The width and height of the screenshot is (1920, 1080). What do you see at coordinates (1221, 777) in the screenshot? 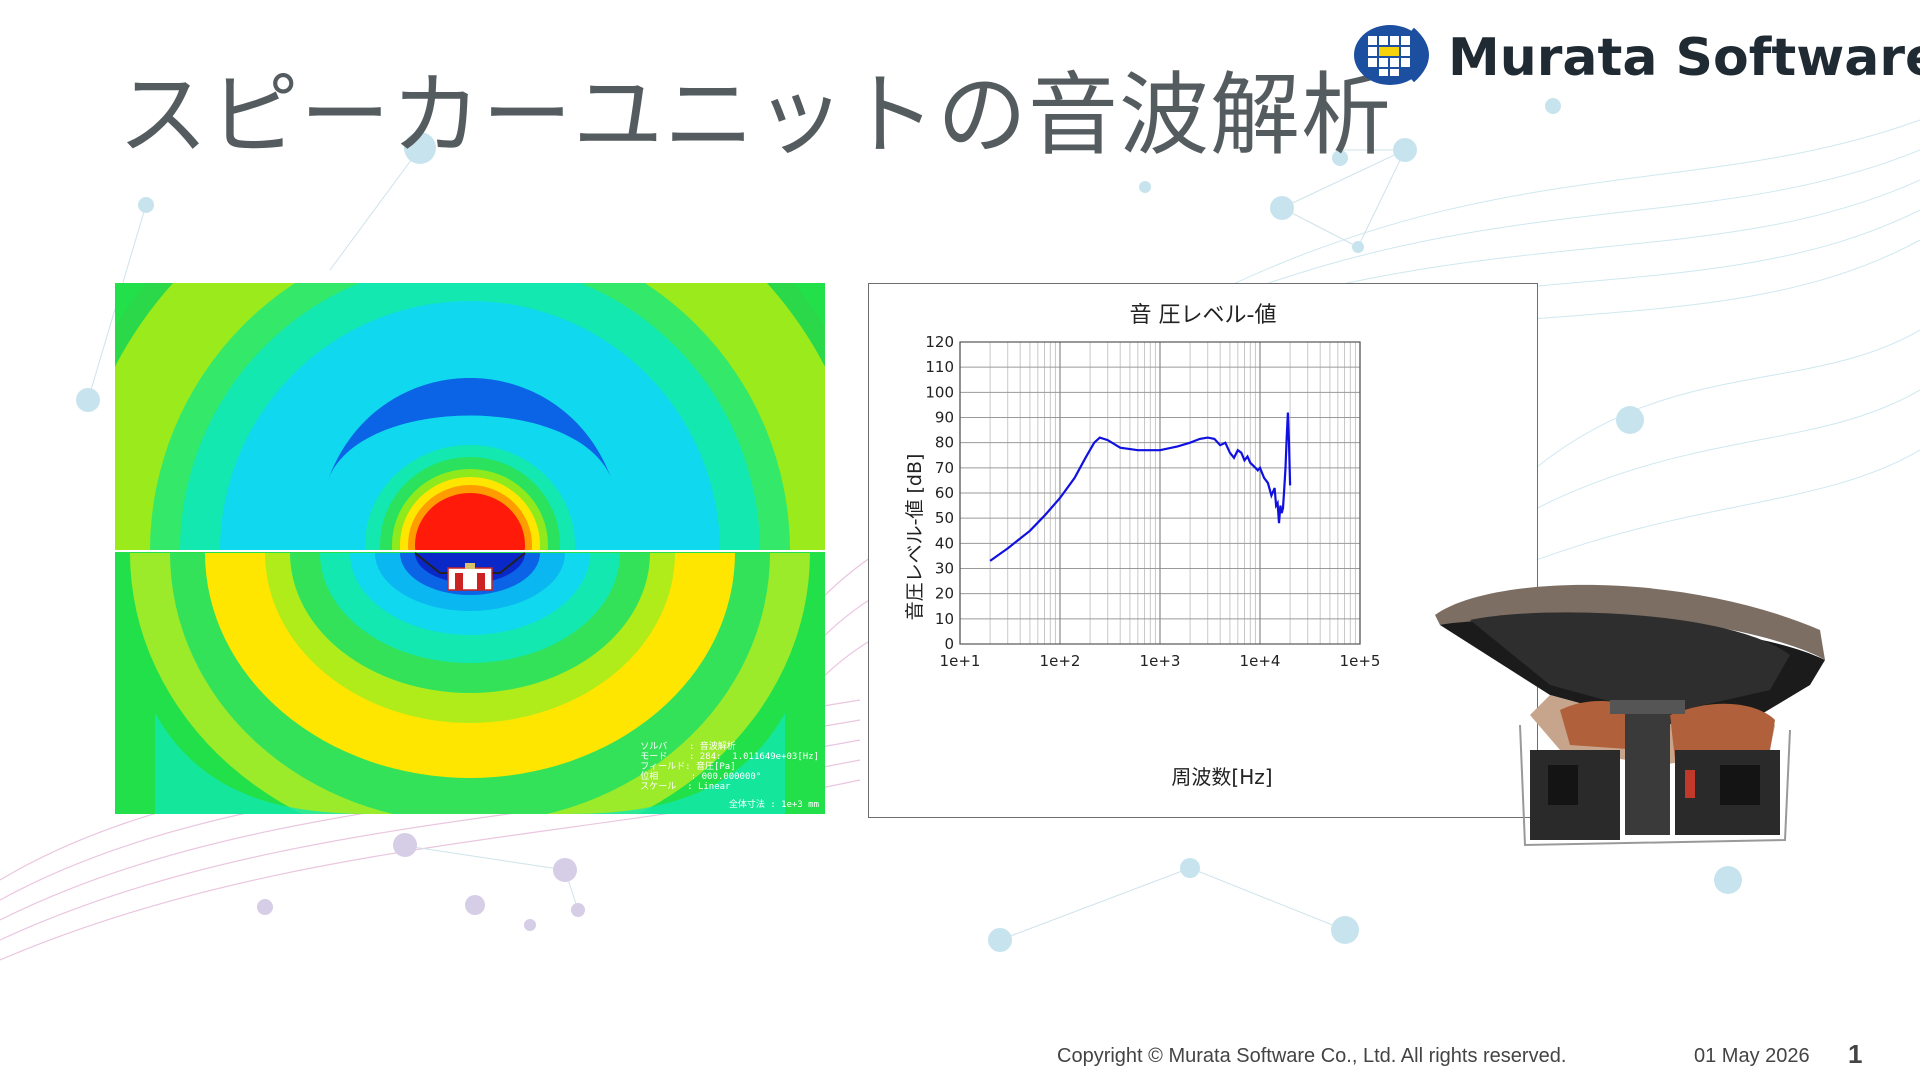
I see `chart-x-axis-label: 周波数[Hz]` at bounding box center [1221, 777].